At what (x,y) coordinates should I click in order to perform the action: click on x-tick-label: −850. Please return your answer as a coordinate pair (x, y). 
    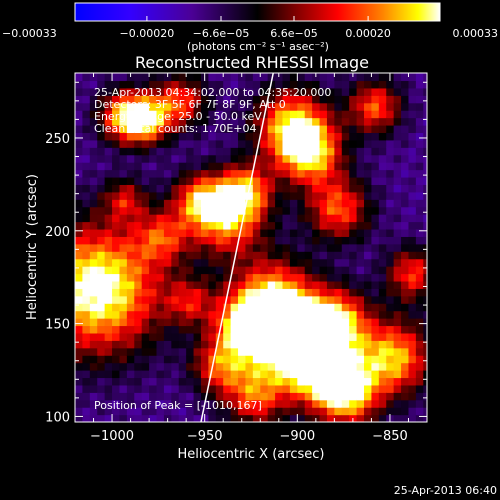
    Looking at the image, I should click on (390, 436).